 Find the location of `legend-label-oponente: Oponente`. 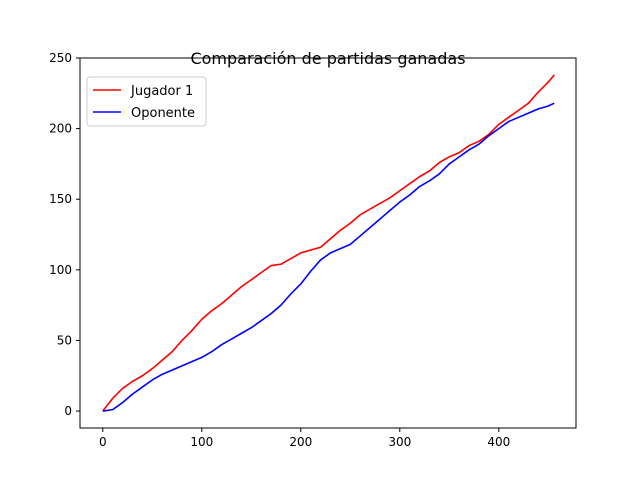

legend-label-oponente: Oponente is located at coordinates (163, 113).